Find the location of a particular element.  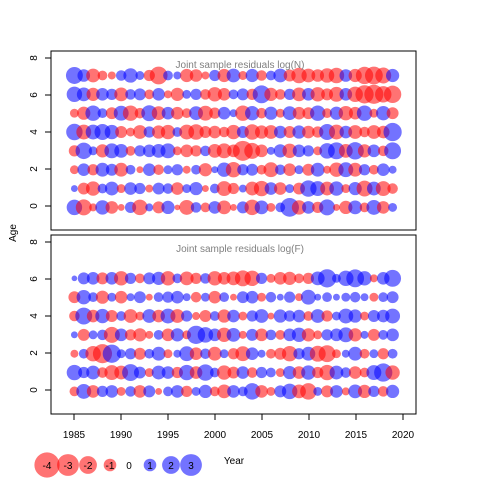

legend-label: 1 is located at coordinates (150, 466).